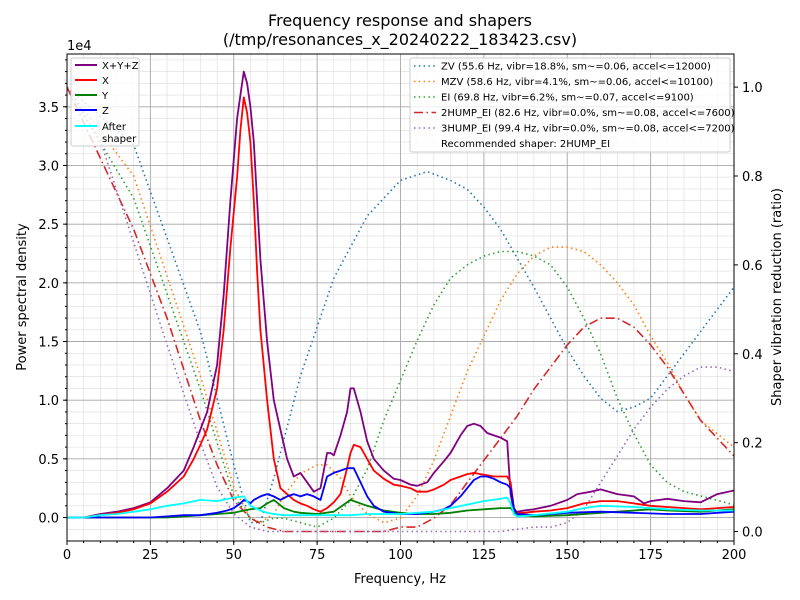 Image resolution: width=800 pixels, height=600 pixels. Describe the element at coordinates (777, 297) in the screenshot. I see `y2-axis-label: Shaper vibration reduction (ratio)` at that location.